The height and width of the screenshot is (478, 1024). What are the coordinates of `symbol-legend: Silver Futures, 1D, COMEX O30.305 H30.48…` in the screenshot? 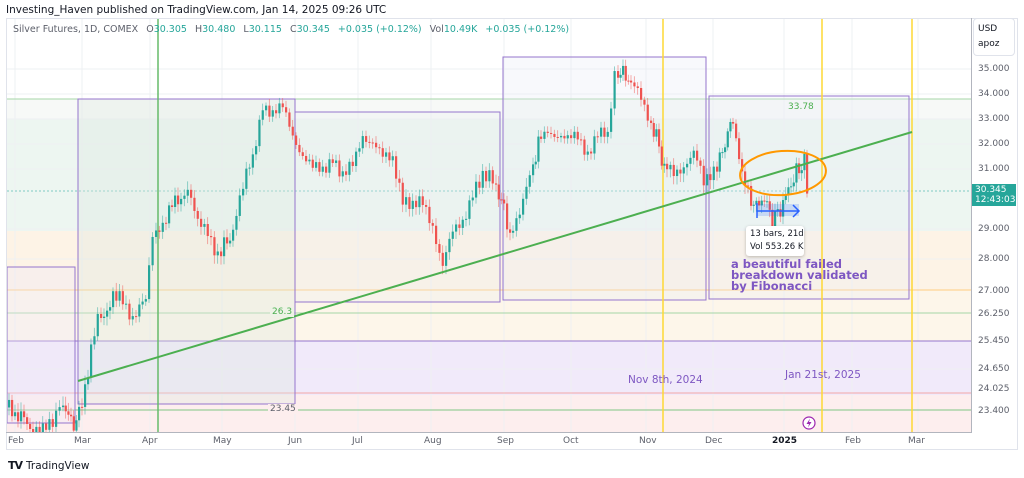 It's located at (291, 29).